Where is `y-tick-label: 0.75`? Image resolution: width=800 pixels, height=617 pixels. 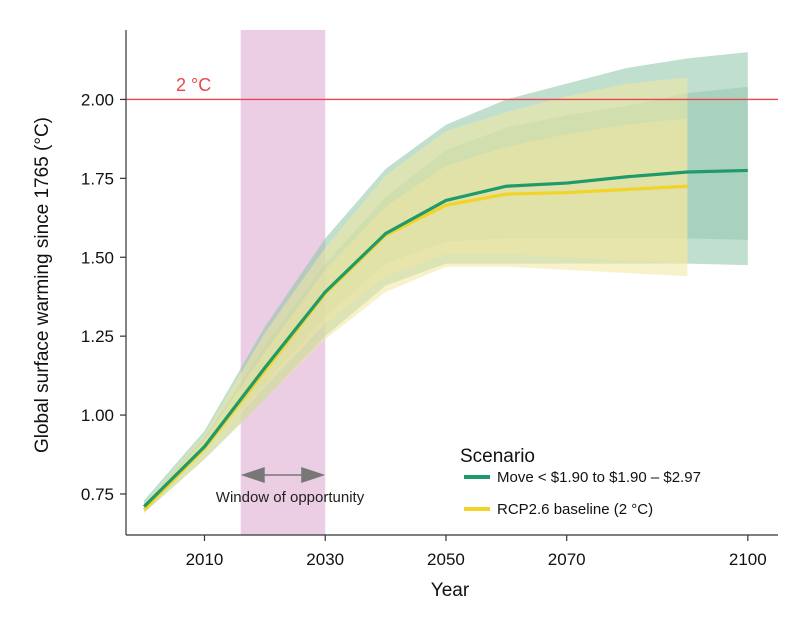
y-tick-label: 0.75 is located at coordinates (97, 494).